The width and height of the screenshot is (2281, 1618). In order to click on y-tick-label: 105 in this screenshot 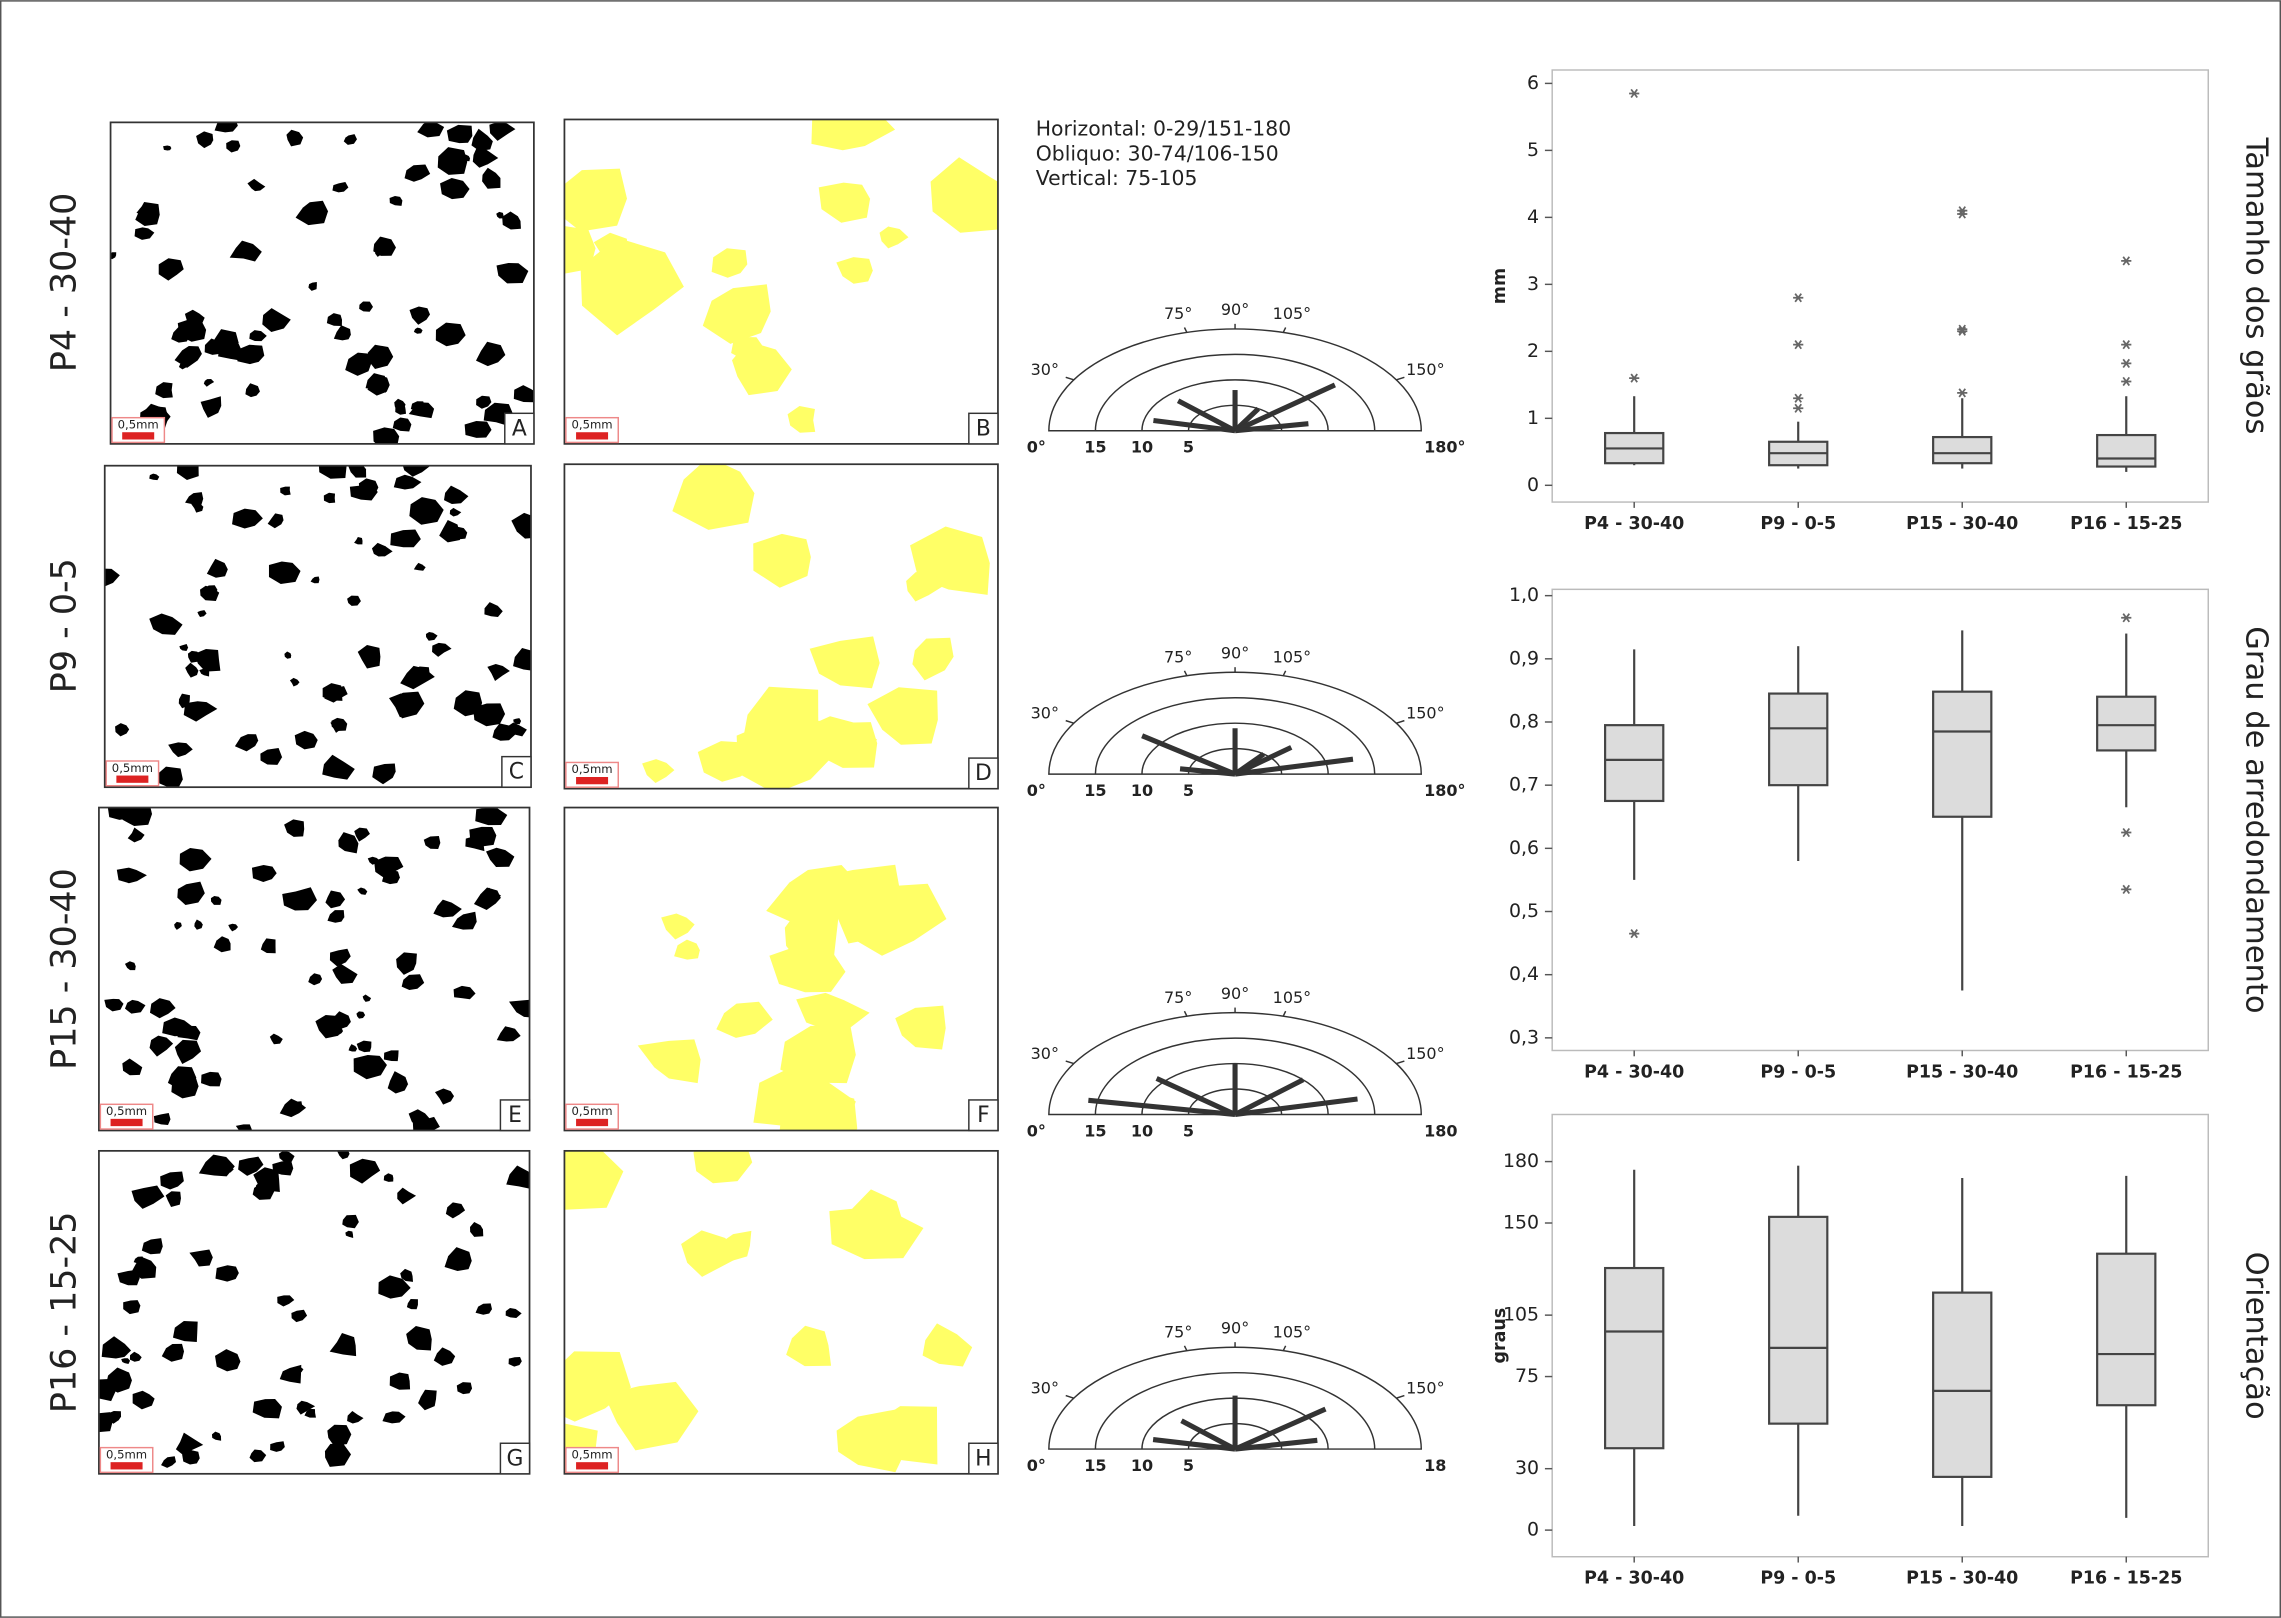, I will do `click(1521, 1315)`.